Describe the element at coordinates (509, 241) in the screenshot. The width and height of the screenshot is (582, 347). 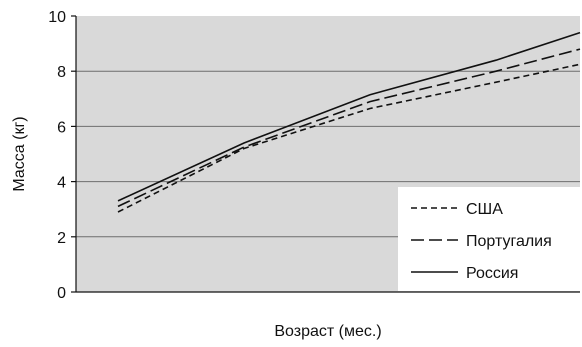
I see `legend-label-1: Португалия` at that location.